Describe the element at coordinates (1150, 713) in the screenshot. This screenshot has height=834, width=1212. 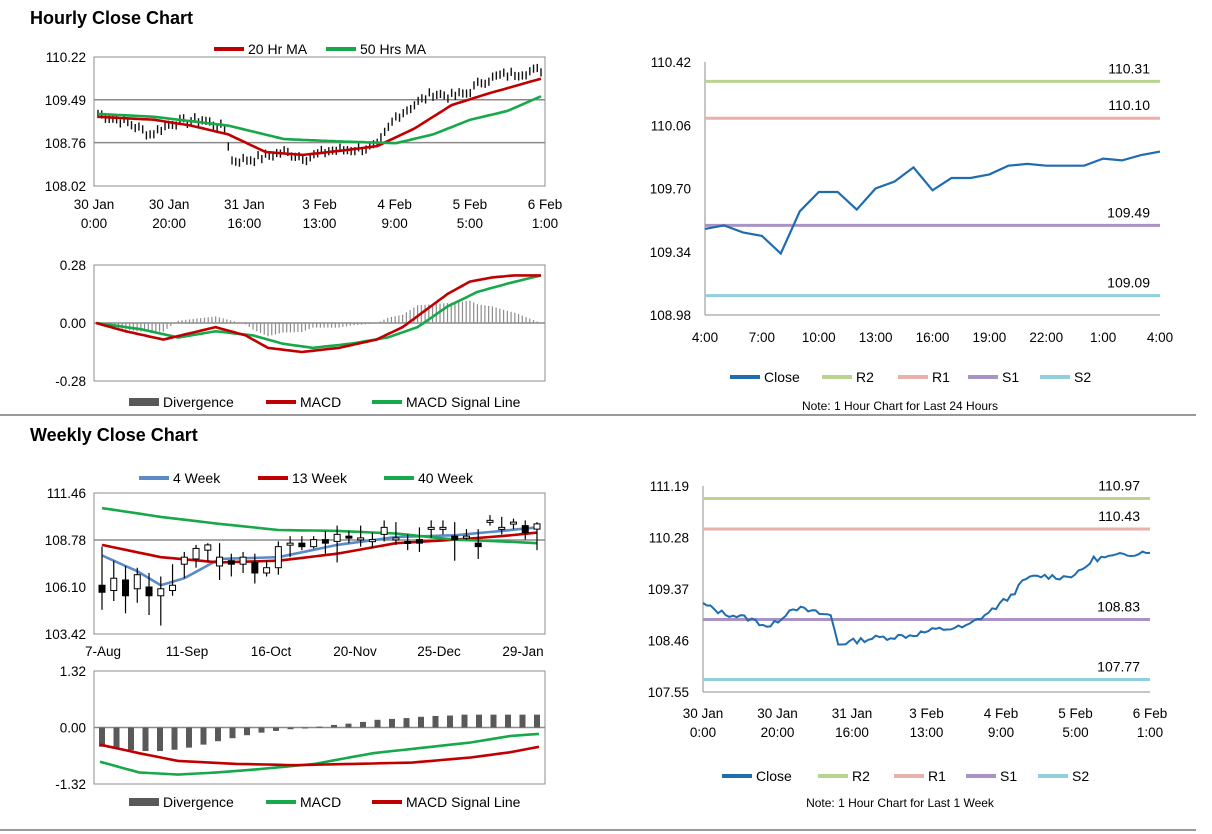
I see `weekly-1w-x-tick-6: 6 Feb` at that location.